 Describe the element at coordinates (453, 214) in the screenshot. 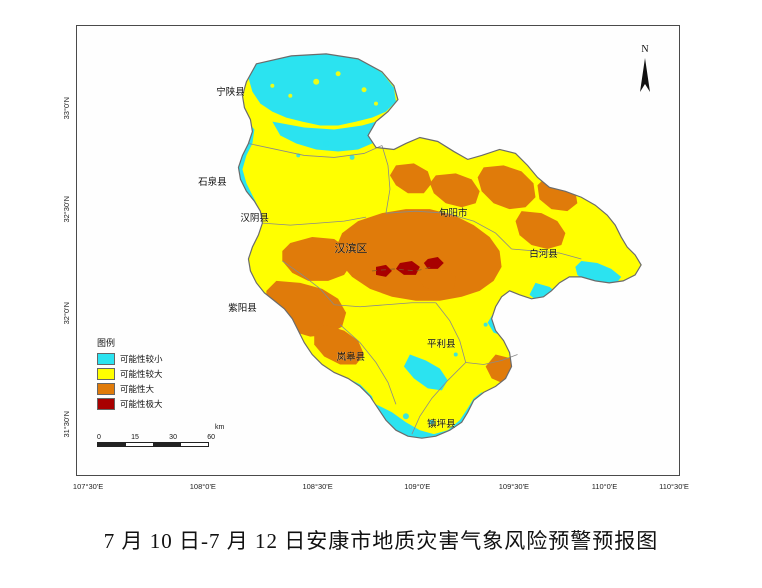

I see `place-label: 旬阳市` at that location.